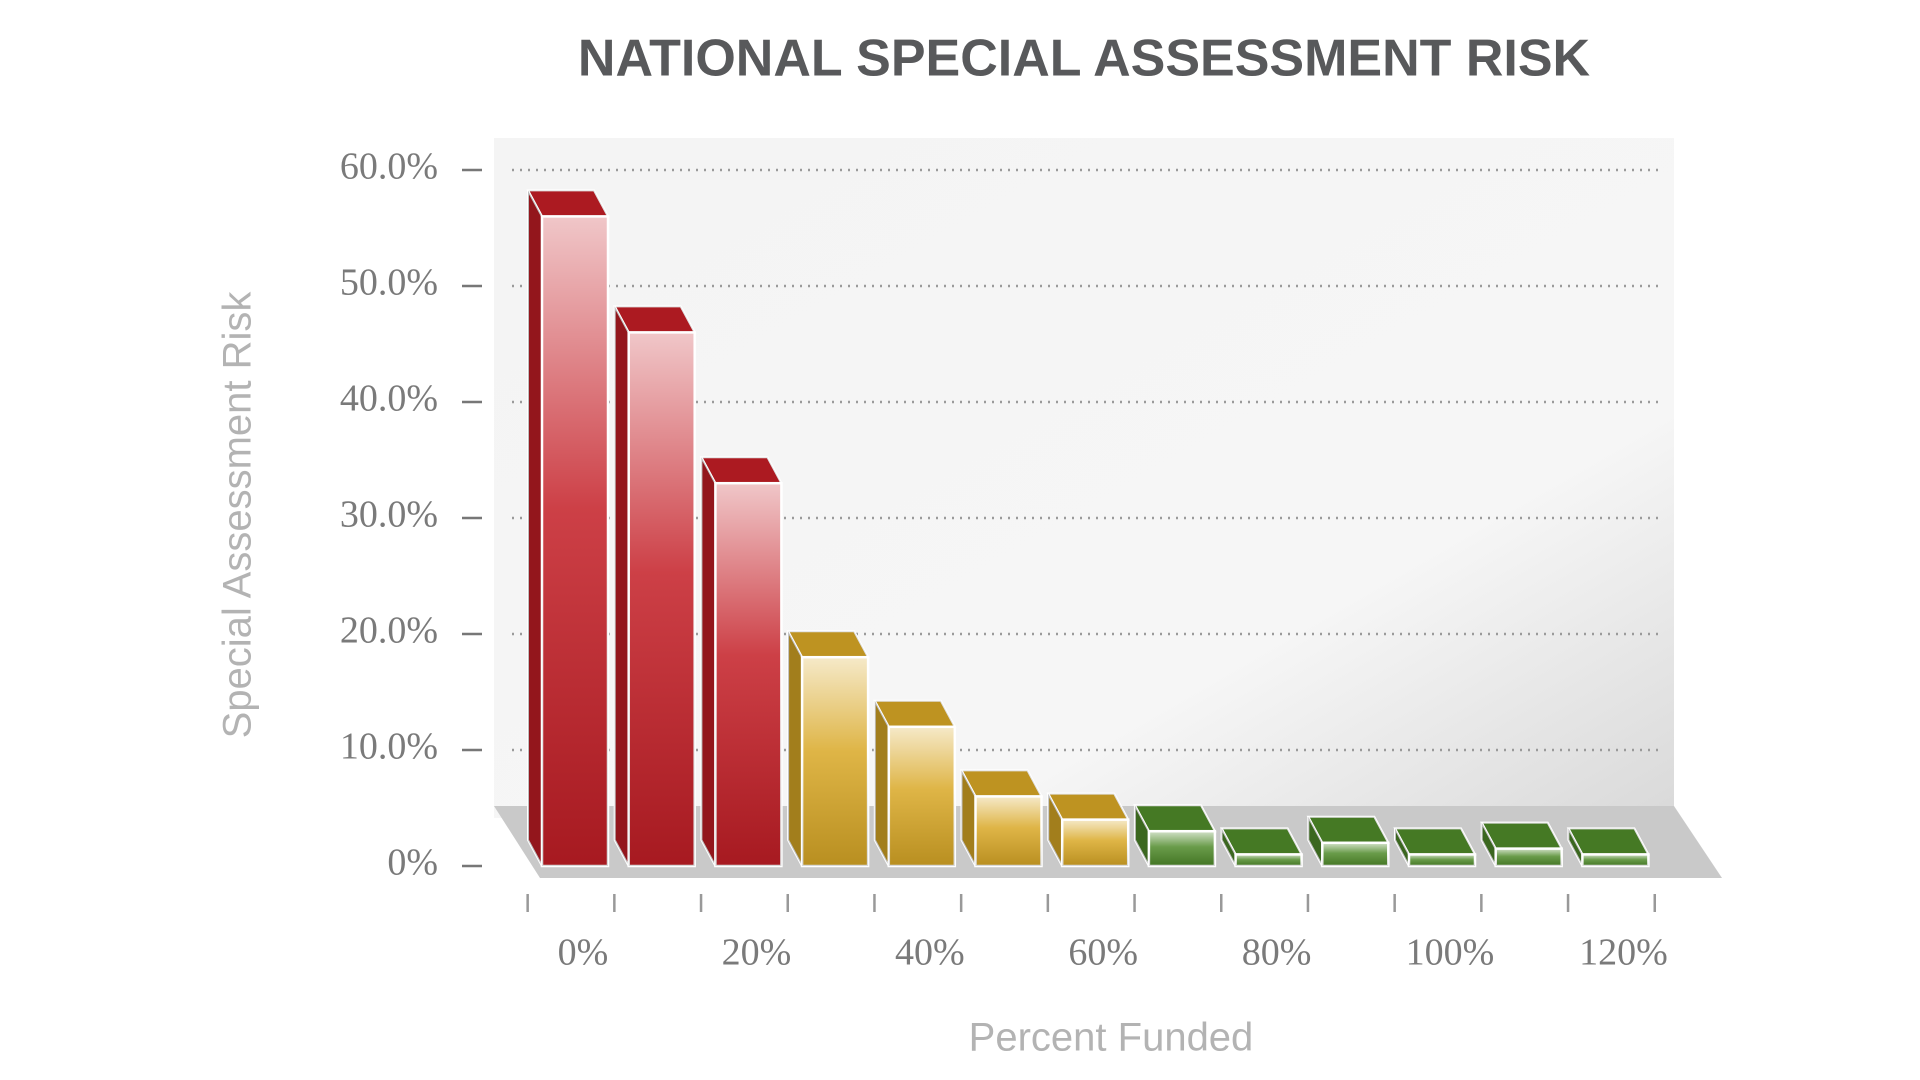 The height and width of the screenshot is (1080, 1920). What do you see at coordinates (757, 953) in the screenshot?
I see `x-tick-label: 20%` at bounding box center [757, 953].